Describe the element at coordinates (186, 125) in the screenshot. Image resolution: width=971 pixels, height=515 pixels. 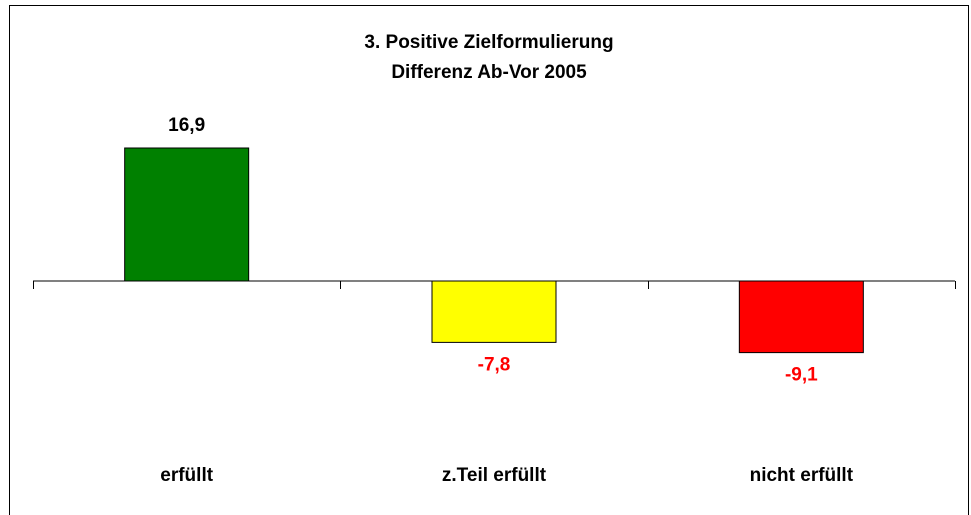
I see `value-label: 16,9` at that location.